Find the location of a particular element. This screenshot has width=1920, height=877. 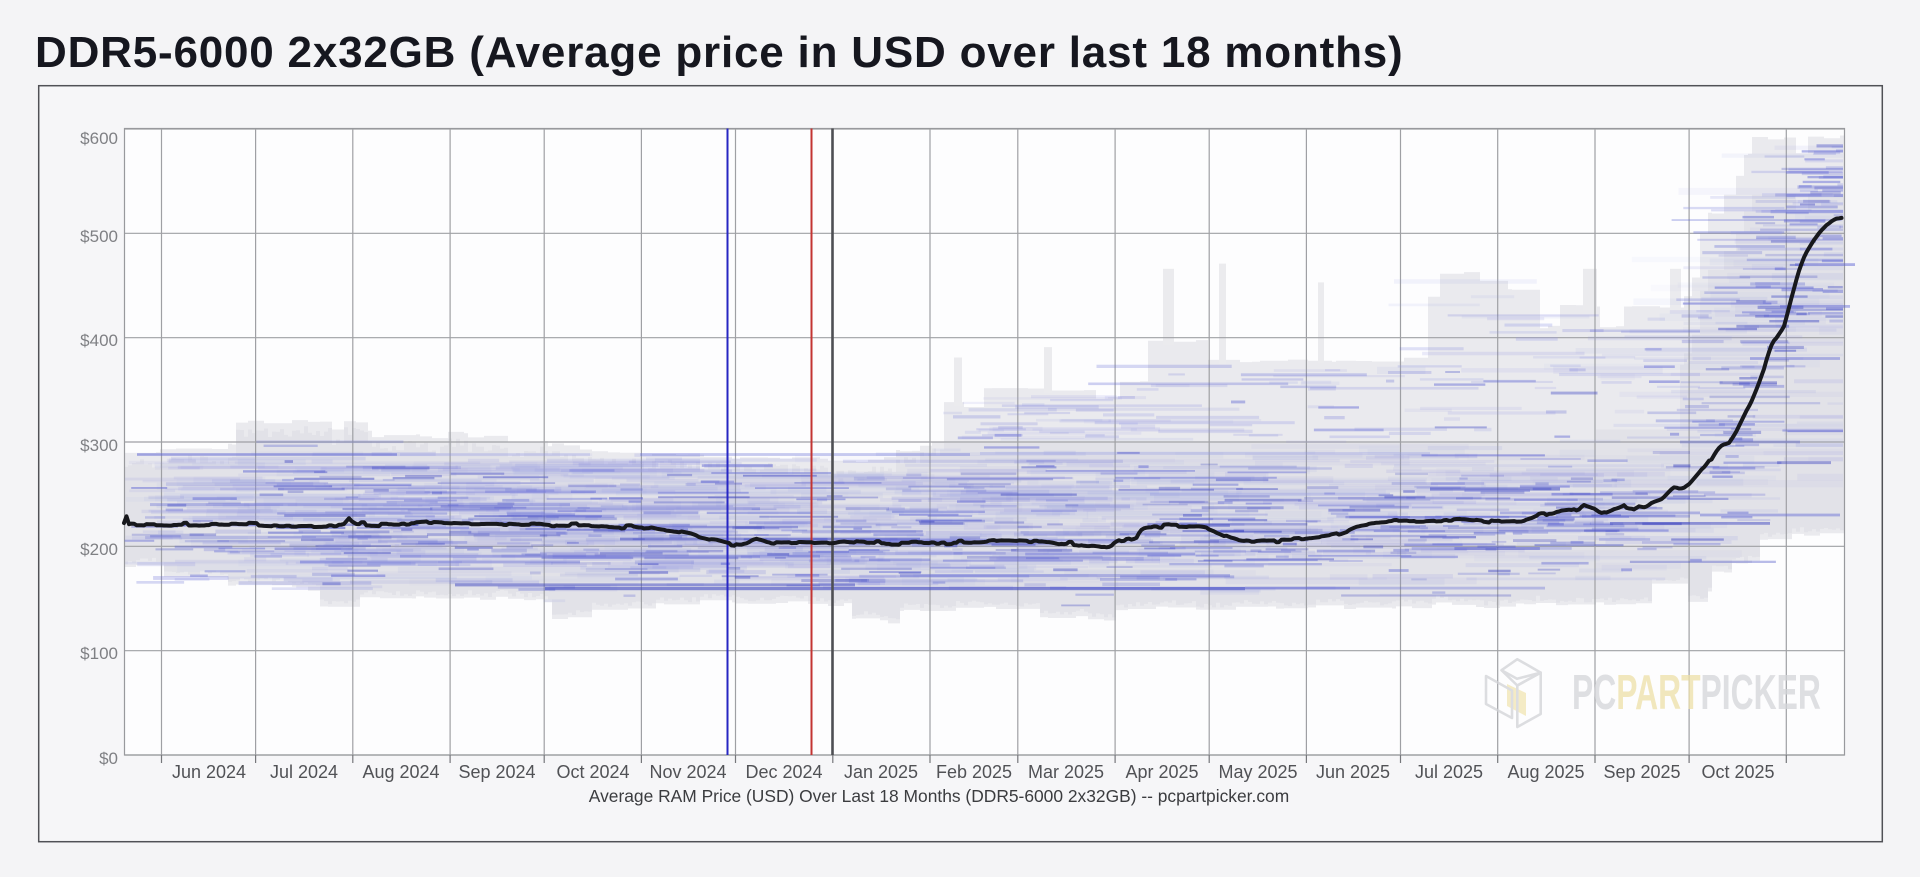

svg-text: Jul 2025 is located at coordinates (1449, 772).